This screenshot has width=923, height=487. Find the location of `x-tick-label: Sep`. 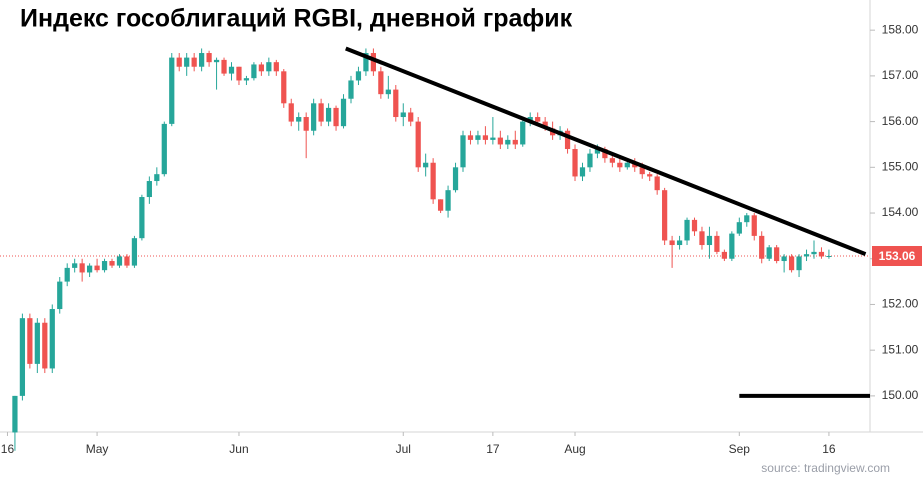

x-tick-label: Sep is located at coordinates (740, 449).